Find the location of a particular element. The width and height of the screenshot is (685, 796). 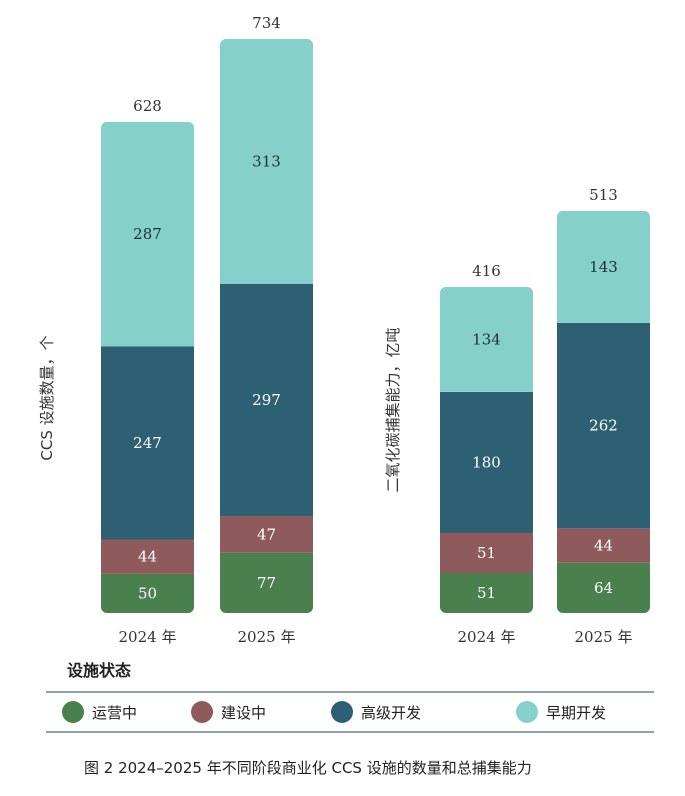

legend-item-advanced: 高级开发 is located at coordinates (376, 712).